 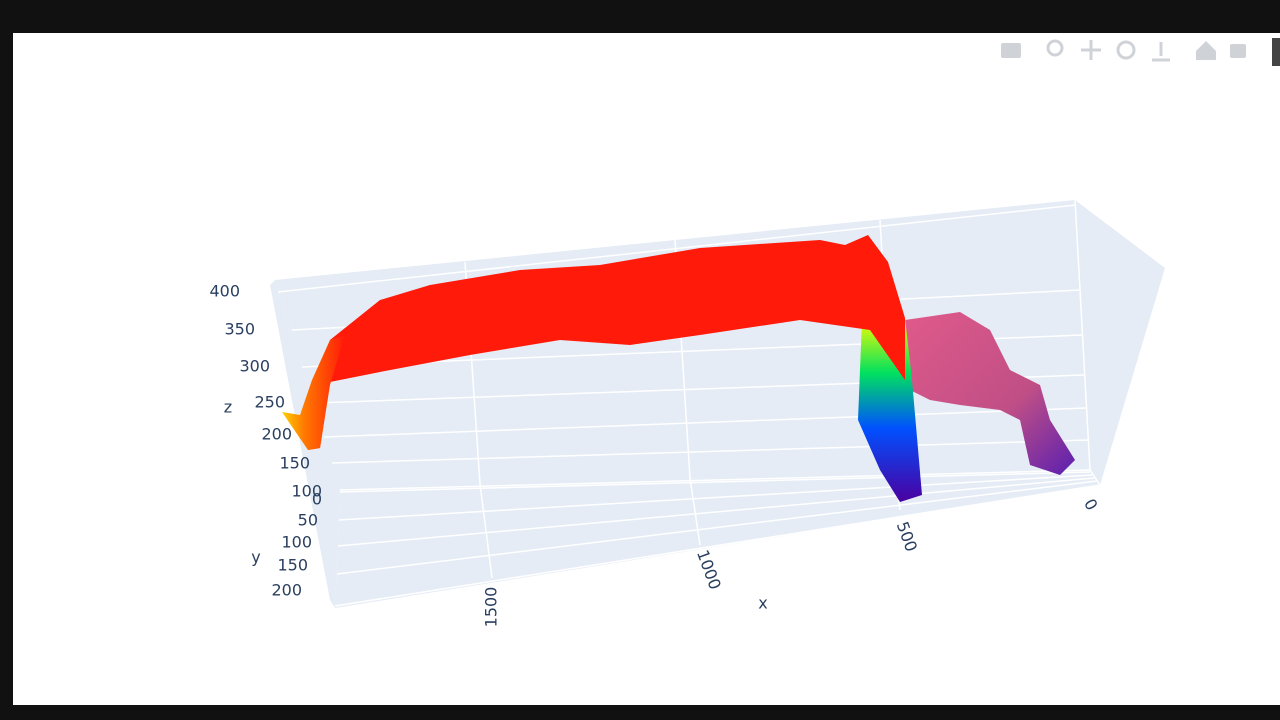 What do you see at coordinates (254, 366) in the screenshot?
I see `z-tick-label: 300` at bounding box center [254, 366].